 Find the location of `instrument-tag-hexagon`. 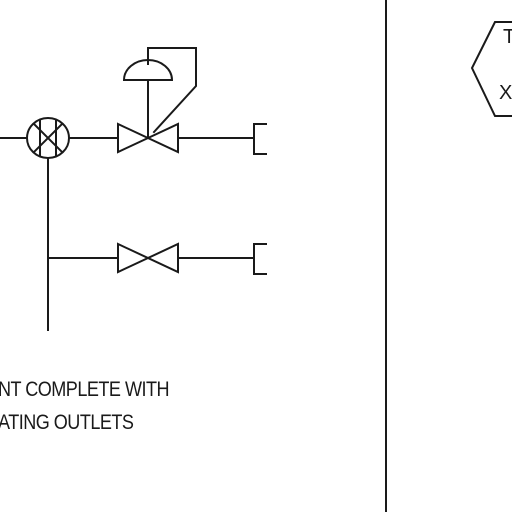

instrument-tag-hexagon is located at coordinates (491, 69).